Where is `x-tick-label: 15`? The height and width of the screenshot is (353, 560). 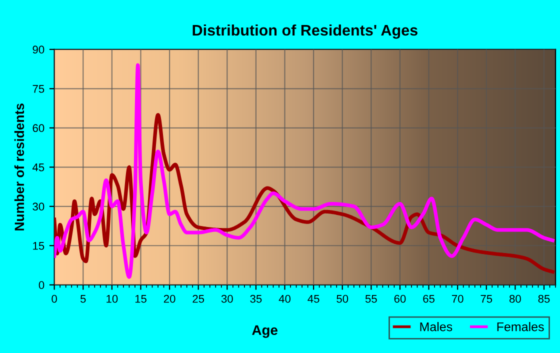
x-tick-label: 15 is located at coordinates (140, 299).